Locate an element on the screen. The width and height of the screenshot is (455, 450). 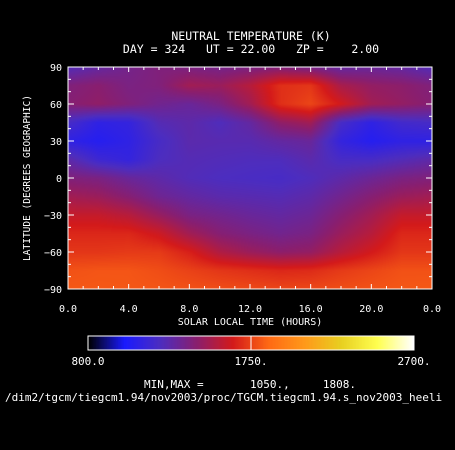
y-tick-label: 90 is located at coordinates (56, 68).